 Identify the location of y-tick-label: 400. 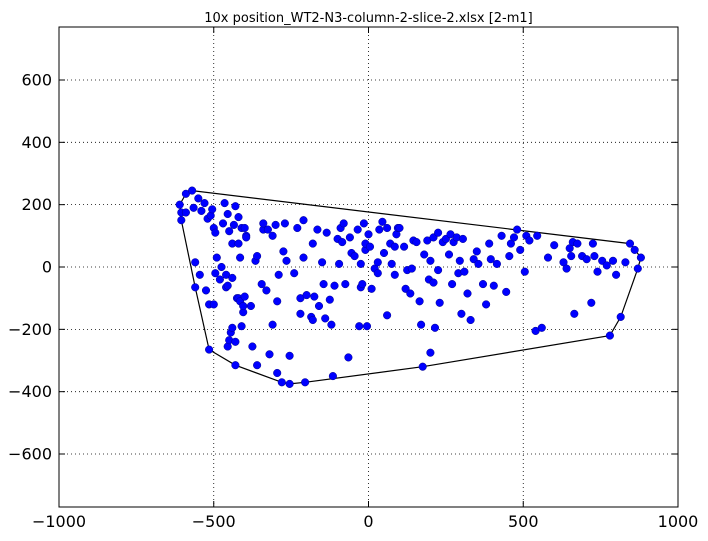
(36, 142).